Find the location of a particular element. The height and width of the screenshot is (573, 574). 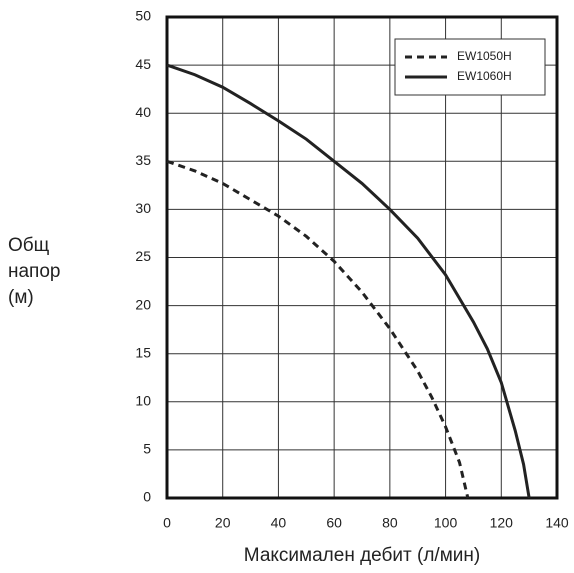

x-tick-label: 40 is located at coordinates (279, 523).